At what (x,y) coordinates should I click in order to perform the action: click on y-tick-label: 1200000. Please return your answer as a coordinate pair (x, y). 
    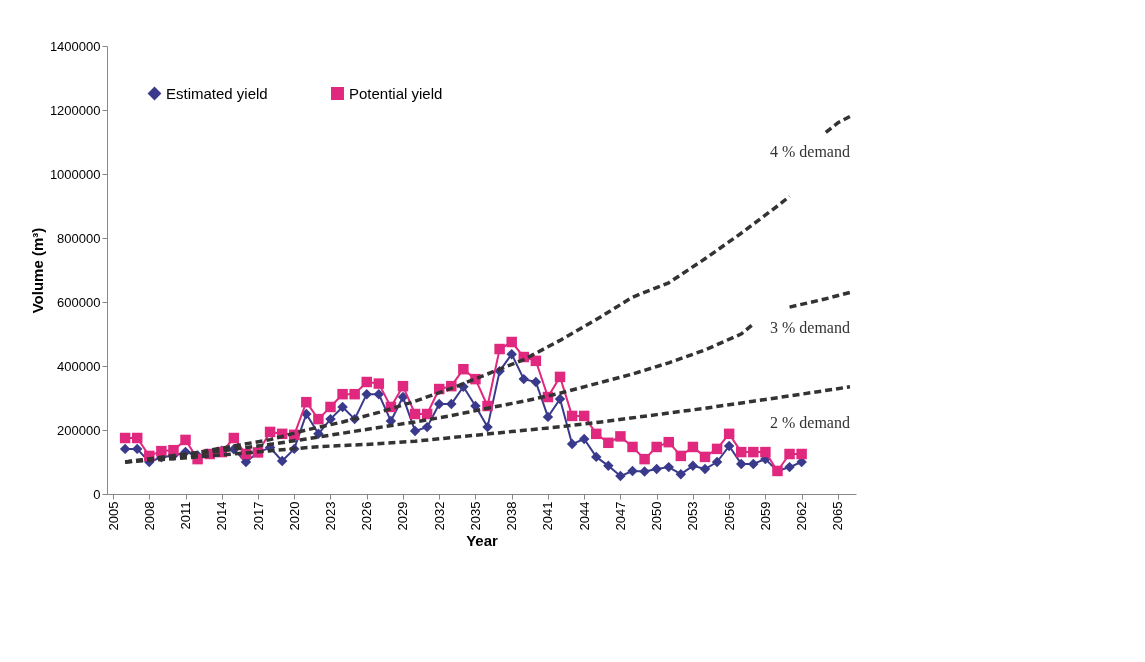
    Looking at the image, I should click on (75, 110).